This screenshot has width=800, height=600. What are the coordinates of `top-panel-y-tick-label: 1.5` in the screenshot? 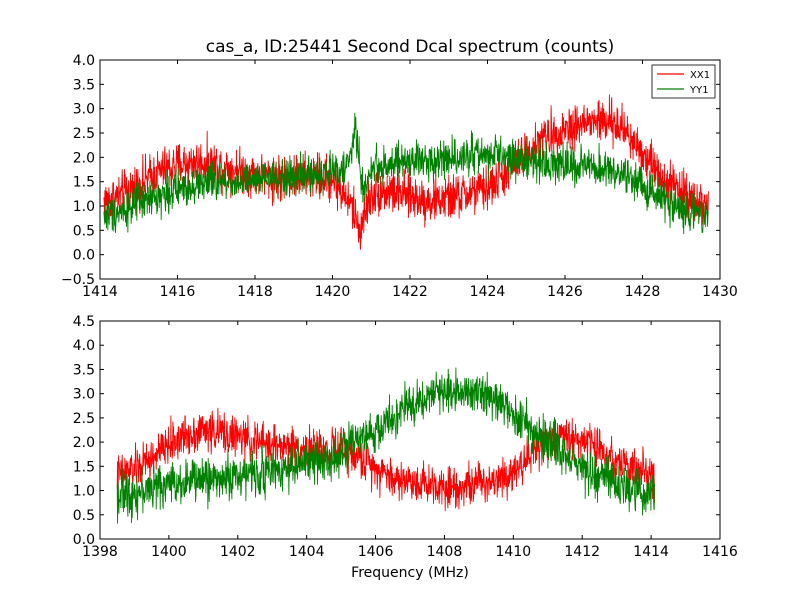 It's located at (84, 183).